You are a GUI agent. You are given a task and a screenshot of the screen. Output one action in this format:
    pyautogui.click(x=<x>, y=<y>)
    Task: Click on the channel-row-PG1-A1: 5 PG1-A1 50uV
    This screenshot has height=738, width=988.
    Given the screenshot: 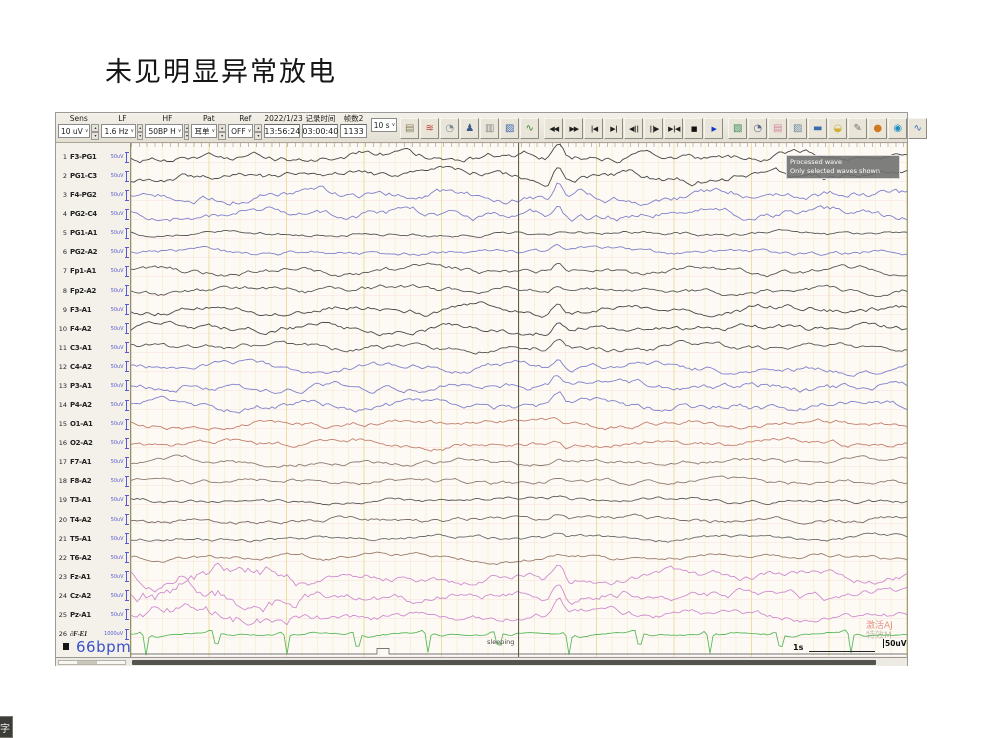 What is the action you would take?
    pyautogui.click(x=93, y=233)
    